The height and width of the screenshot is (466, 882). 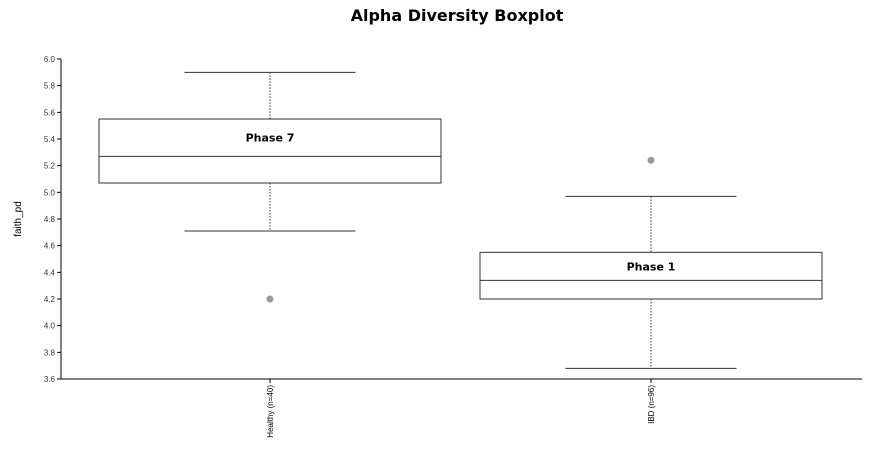 What do you see at coordinates (50, 272) in the screenshot?
I see `y-tick-label: 4.4` at bounding box center [50, 272].